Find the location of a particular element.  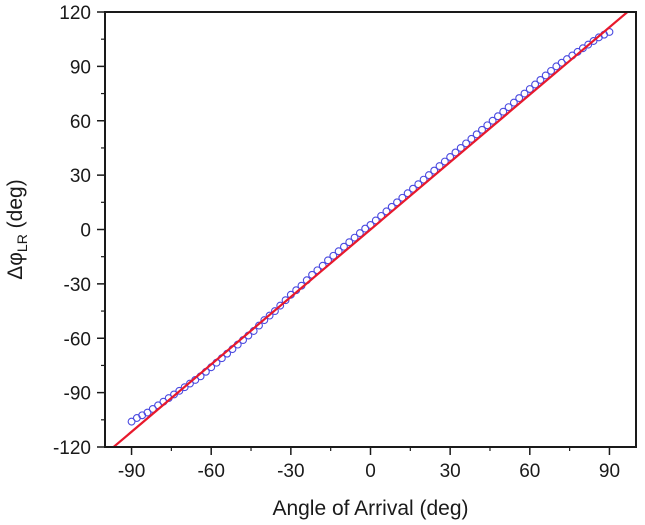

y-axis-title: ΔφLR (deg) is located at coordinates (17, 229).